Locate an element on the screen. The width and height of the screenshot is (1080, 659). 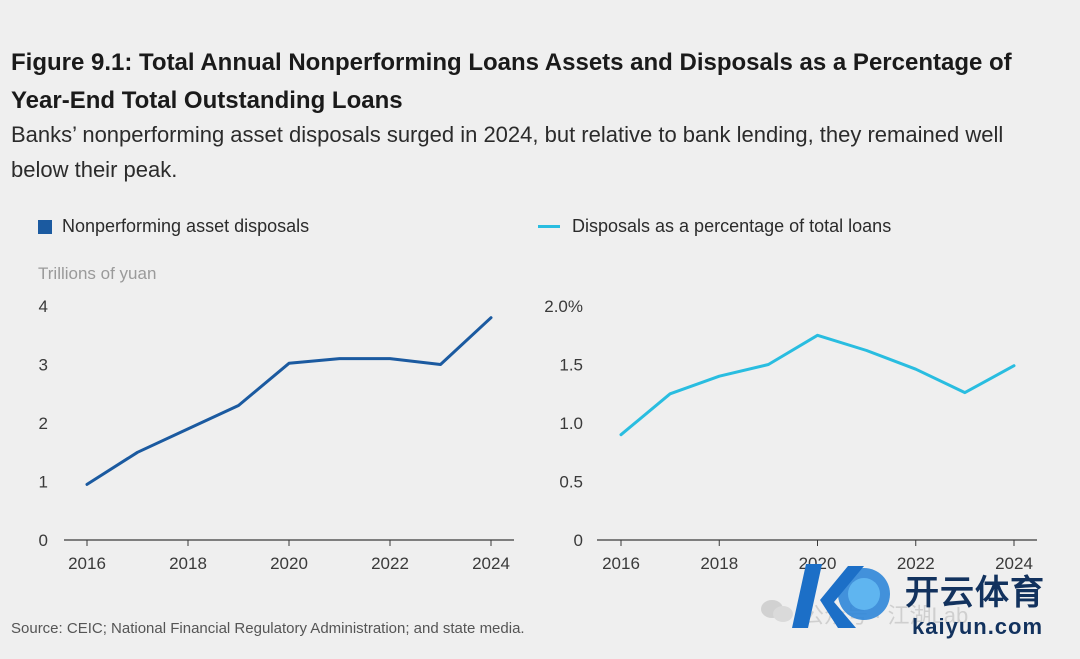
y-tick-label-disposals: 0 is located at coordinates (43, 540).